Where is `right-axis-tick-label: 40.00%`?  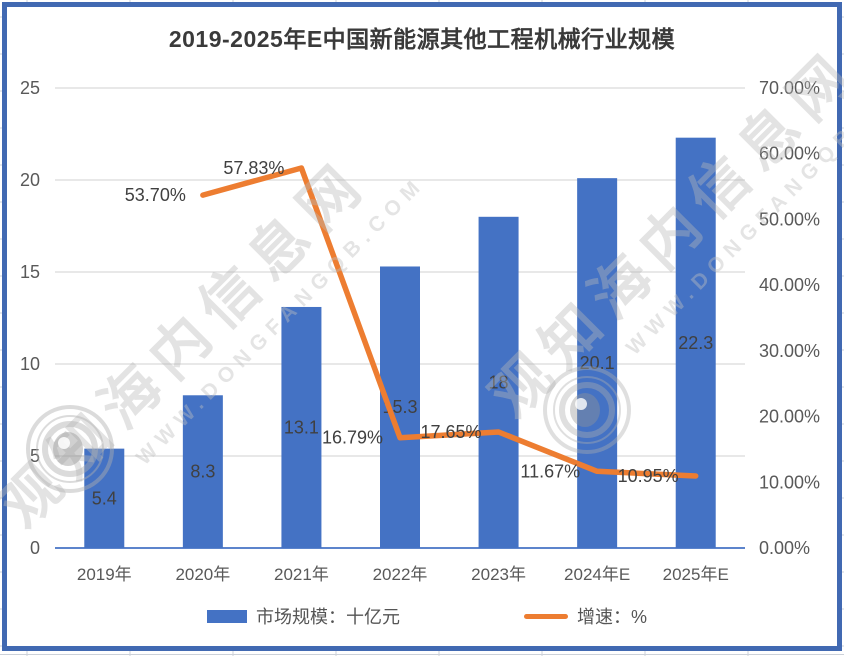
right-axis-tick-label: 40.00% is located at coordinates (789, 285).